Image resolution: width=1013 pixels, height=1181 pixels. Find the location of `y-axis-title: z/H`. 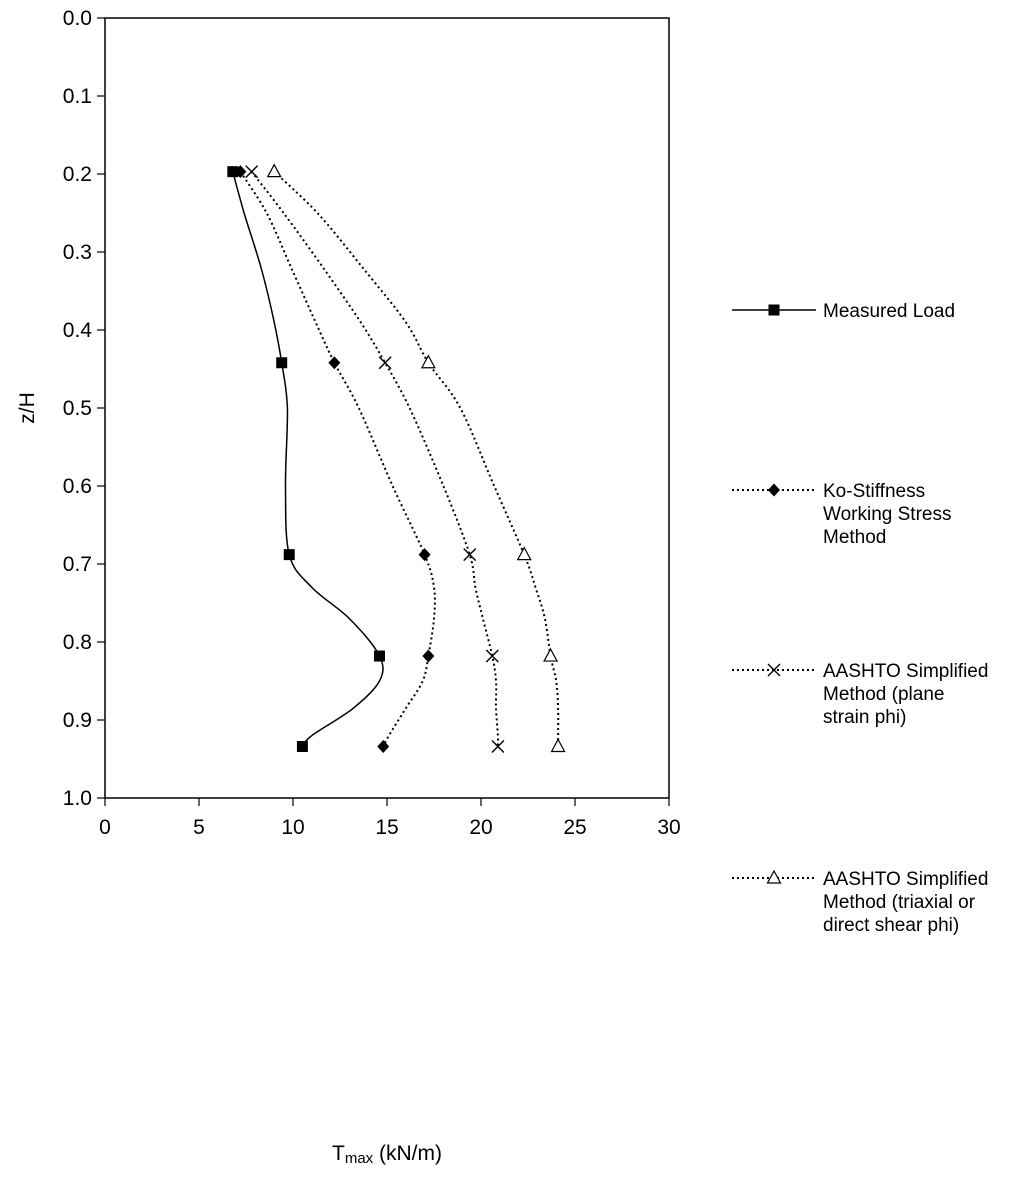

y-axis-title: z/H is located at coordinates (27, 408).